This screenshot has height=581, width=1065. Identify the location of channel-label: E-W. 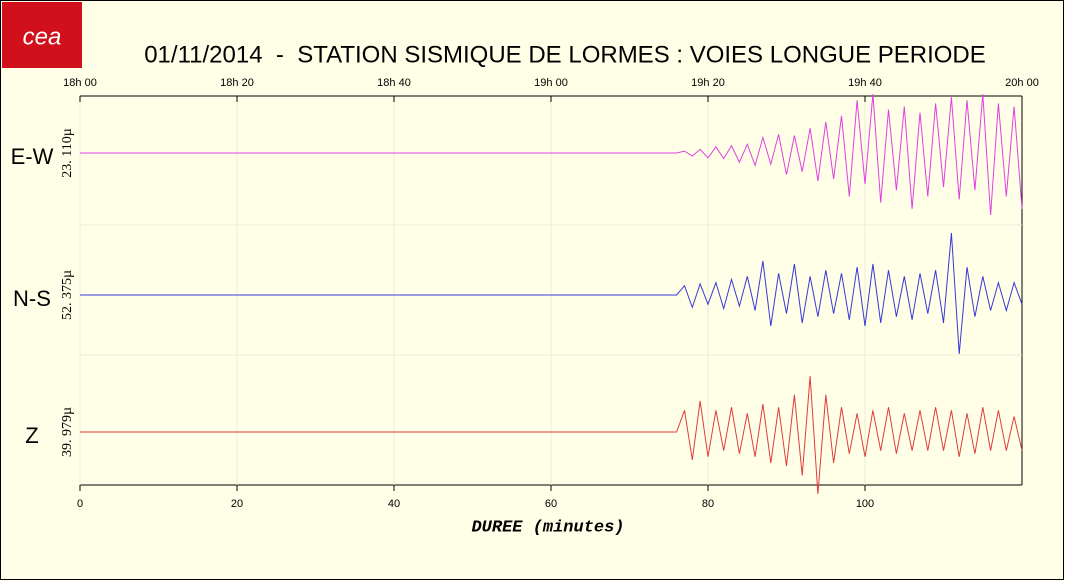
(32, 156).